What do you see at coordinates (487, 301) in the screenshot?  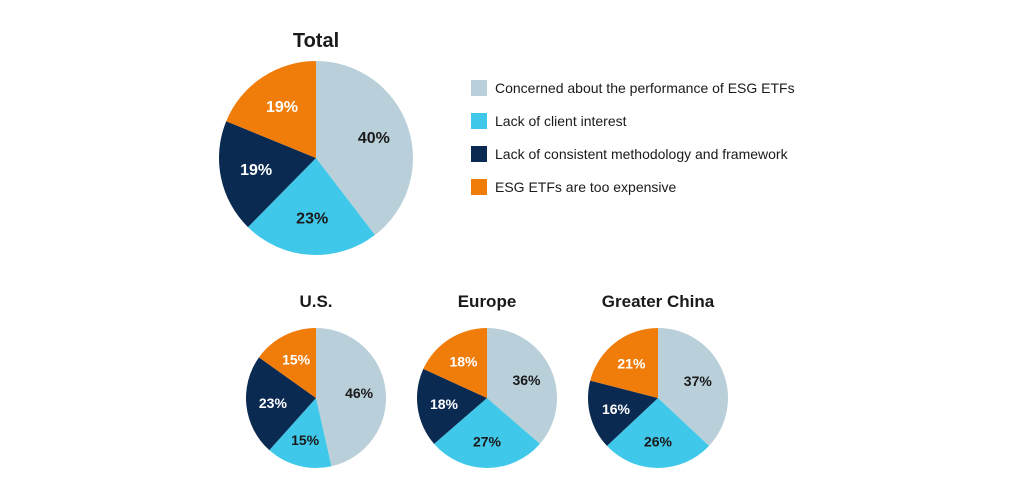 I see `pie-title: Europe` at bounding box center [487, 301].